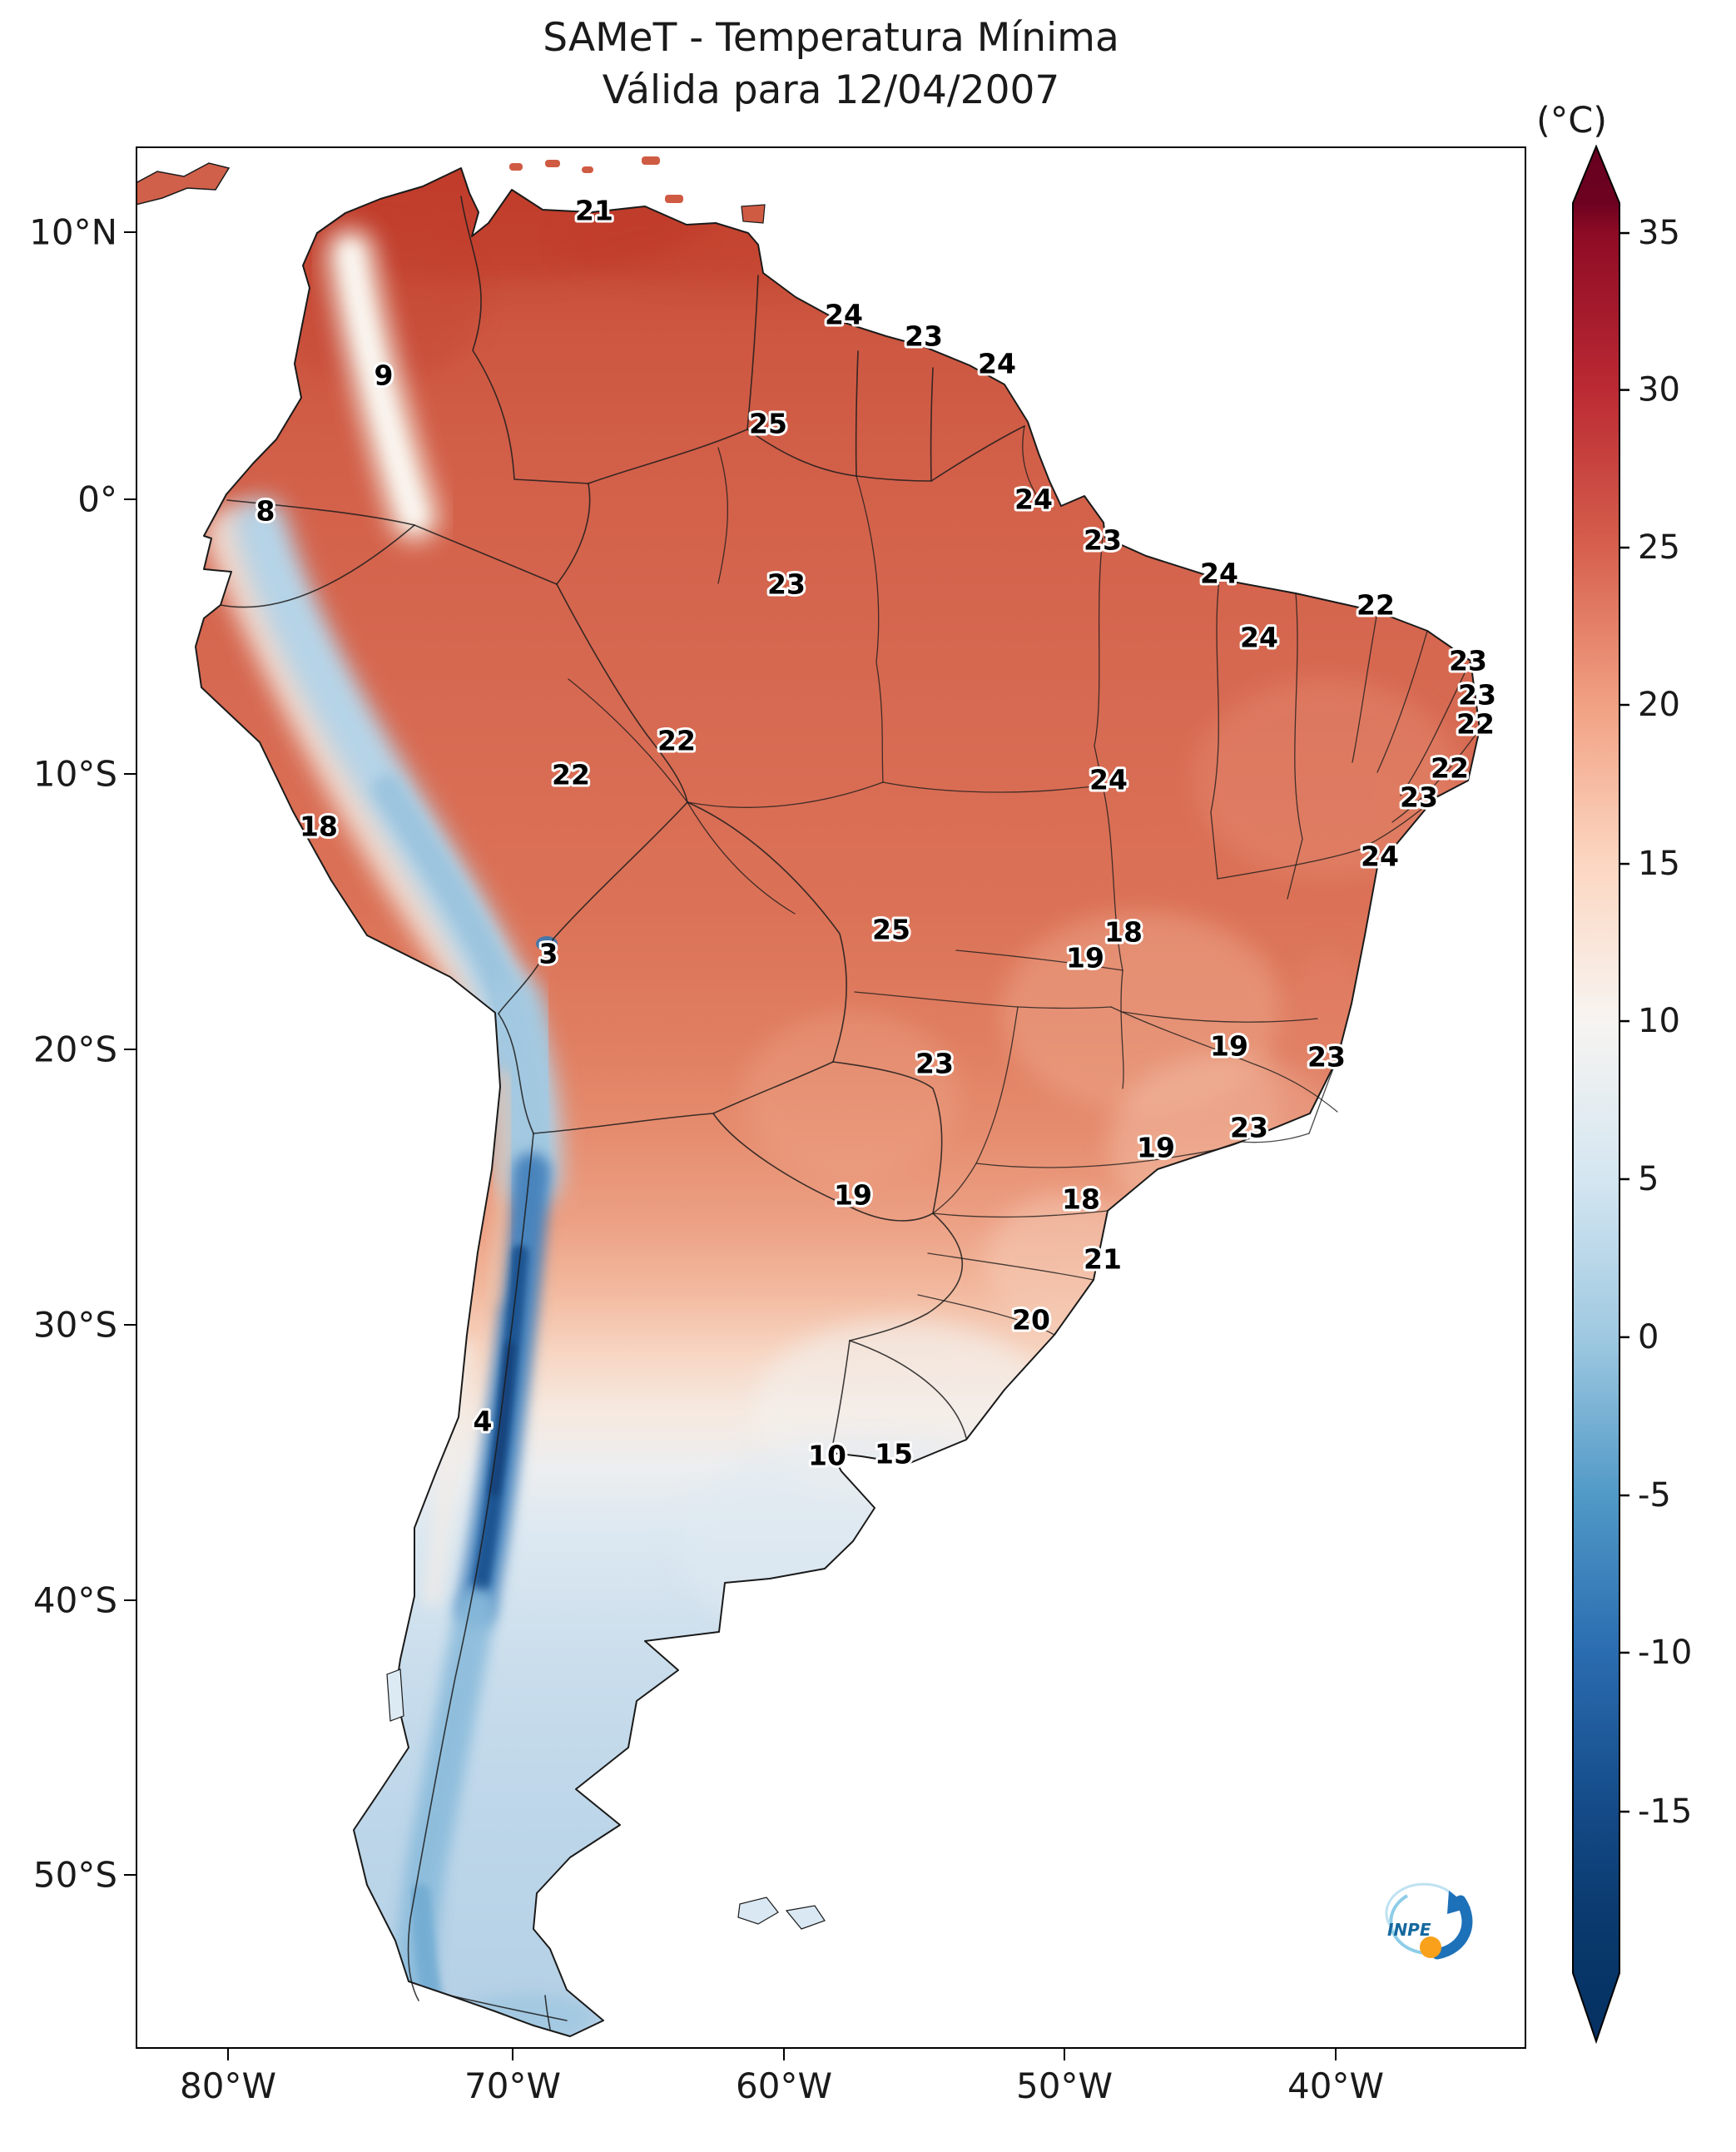  What do you see at coordinates (75, 1600) in the screenshot?
I see `y-axis-tick-label: 40°S` at bounding box center [75, 1600].